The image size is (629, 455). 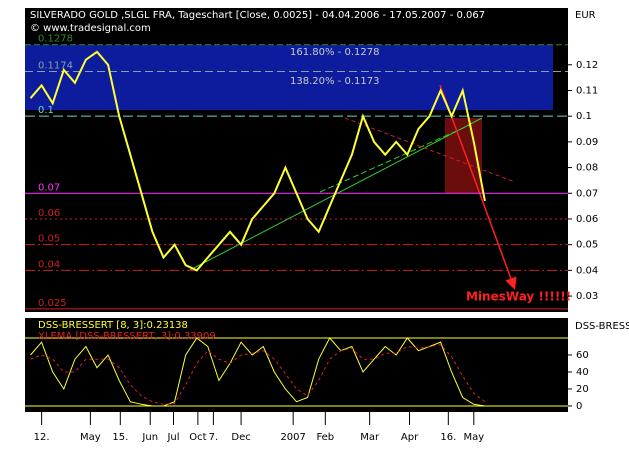 I want to click on arrow, so click(x=478, y=187).